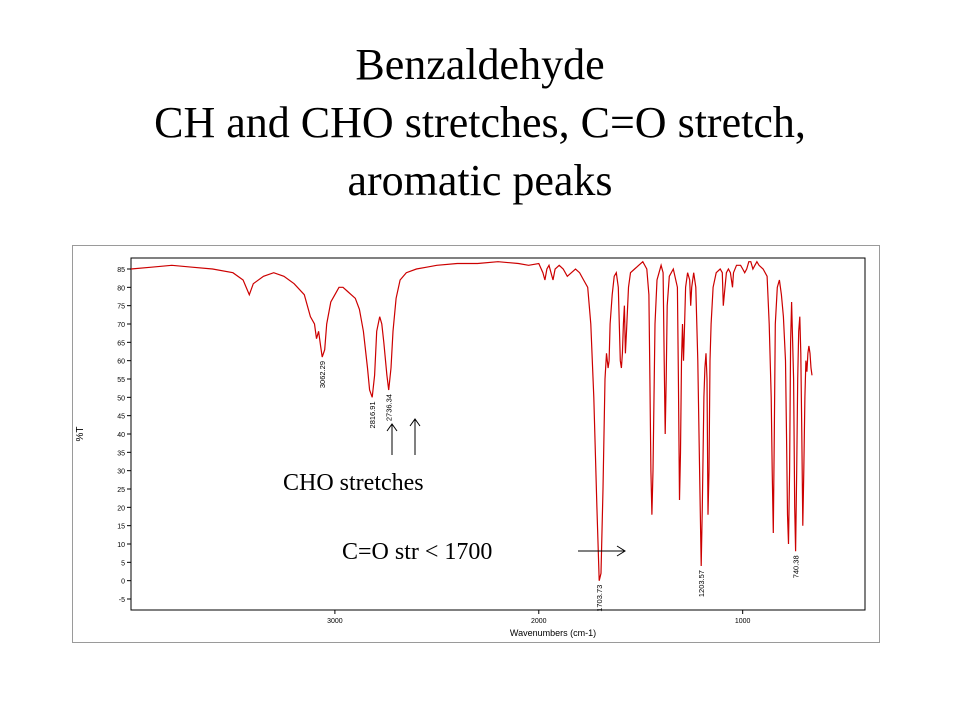  I want to click on y-tick-label: 60, so click(121, 362).